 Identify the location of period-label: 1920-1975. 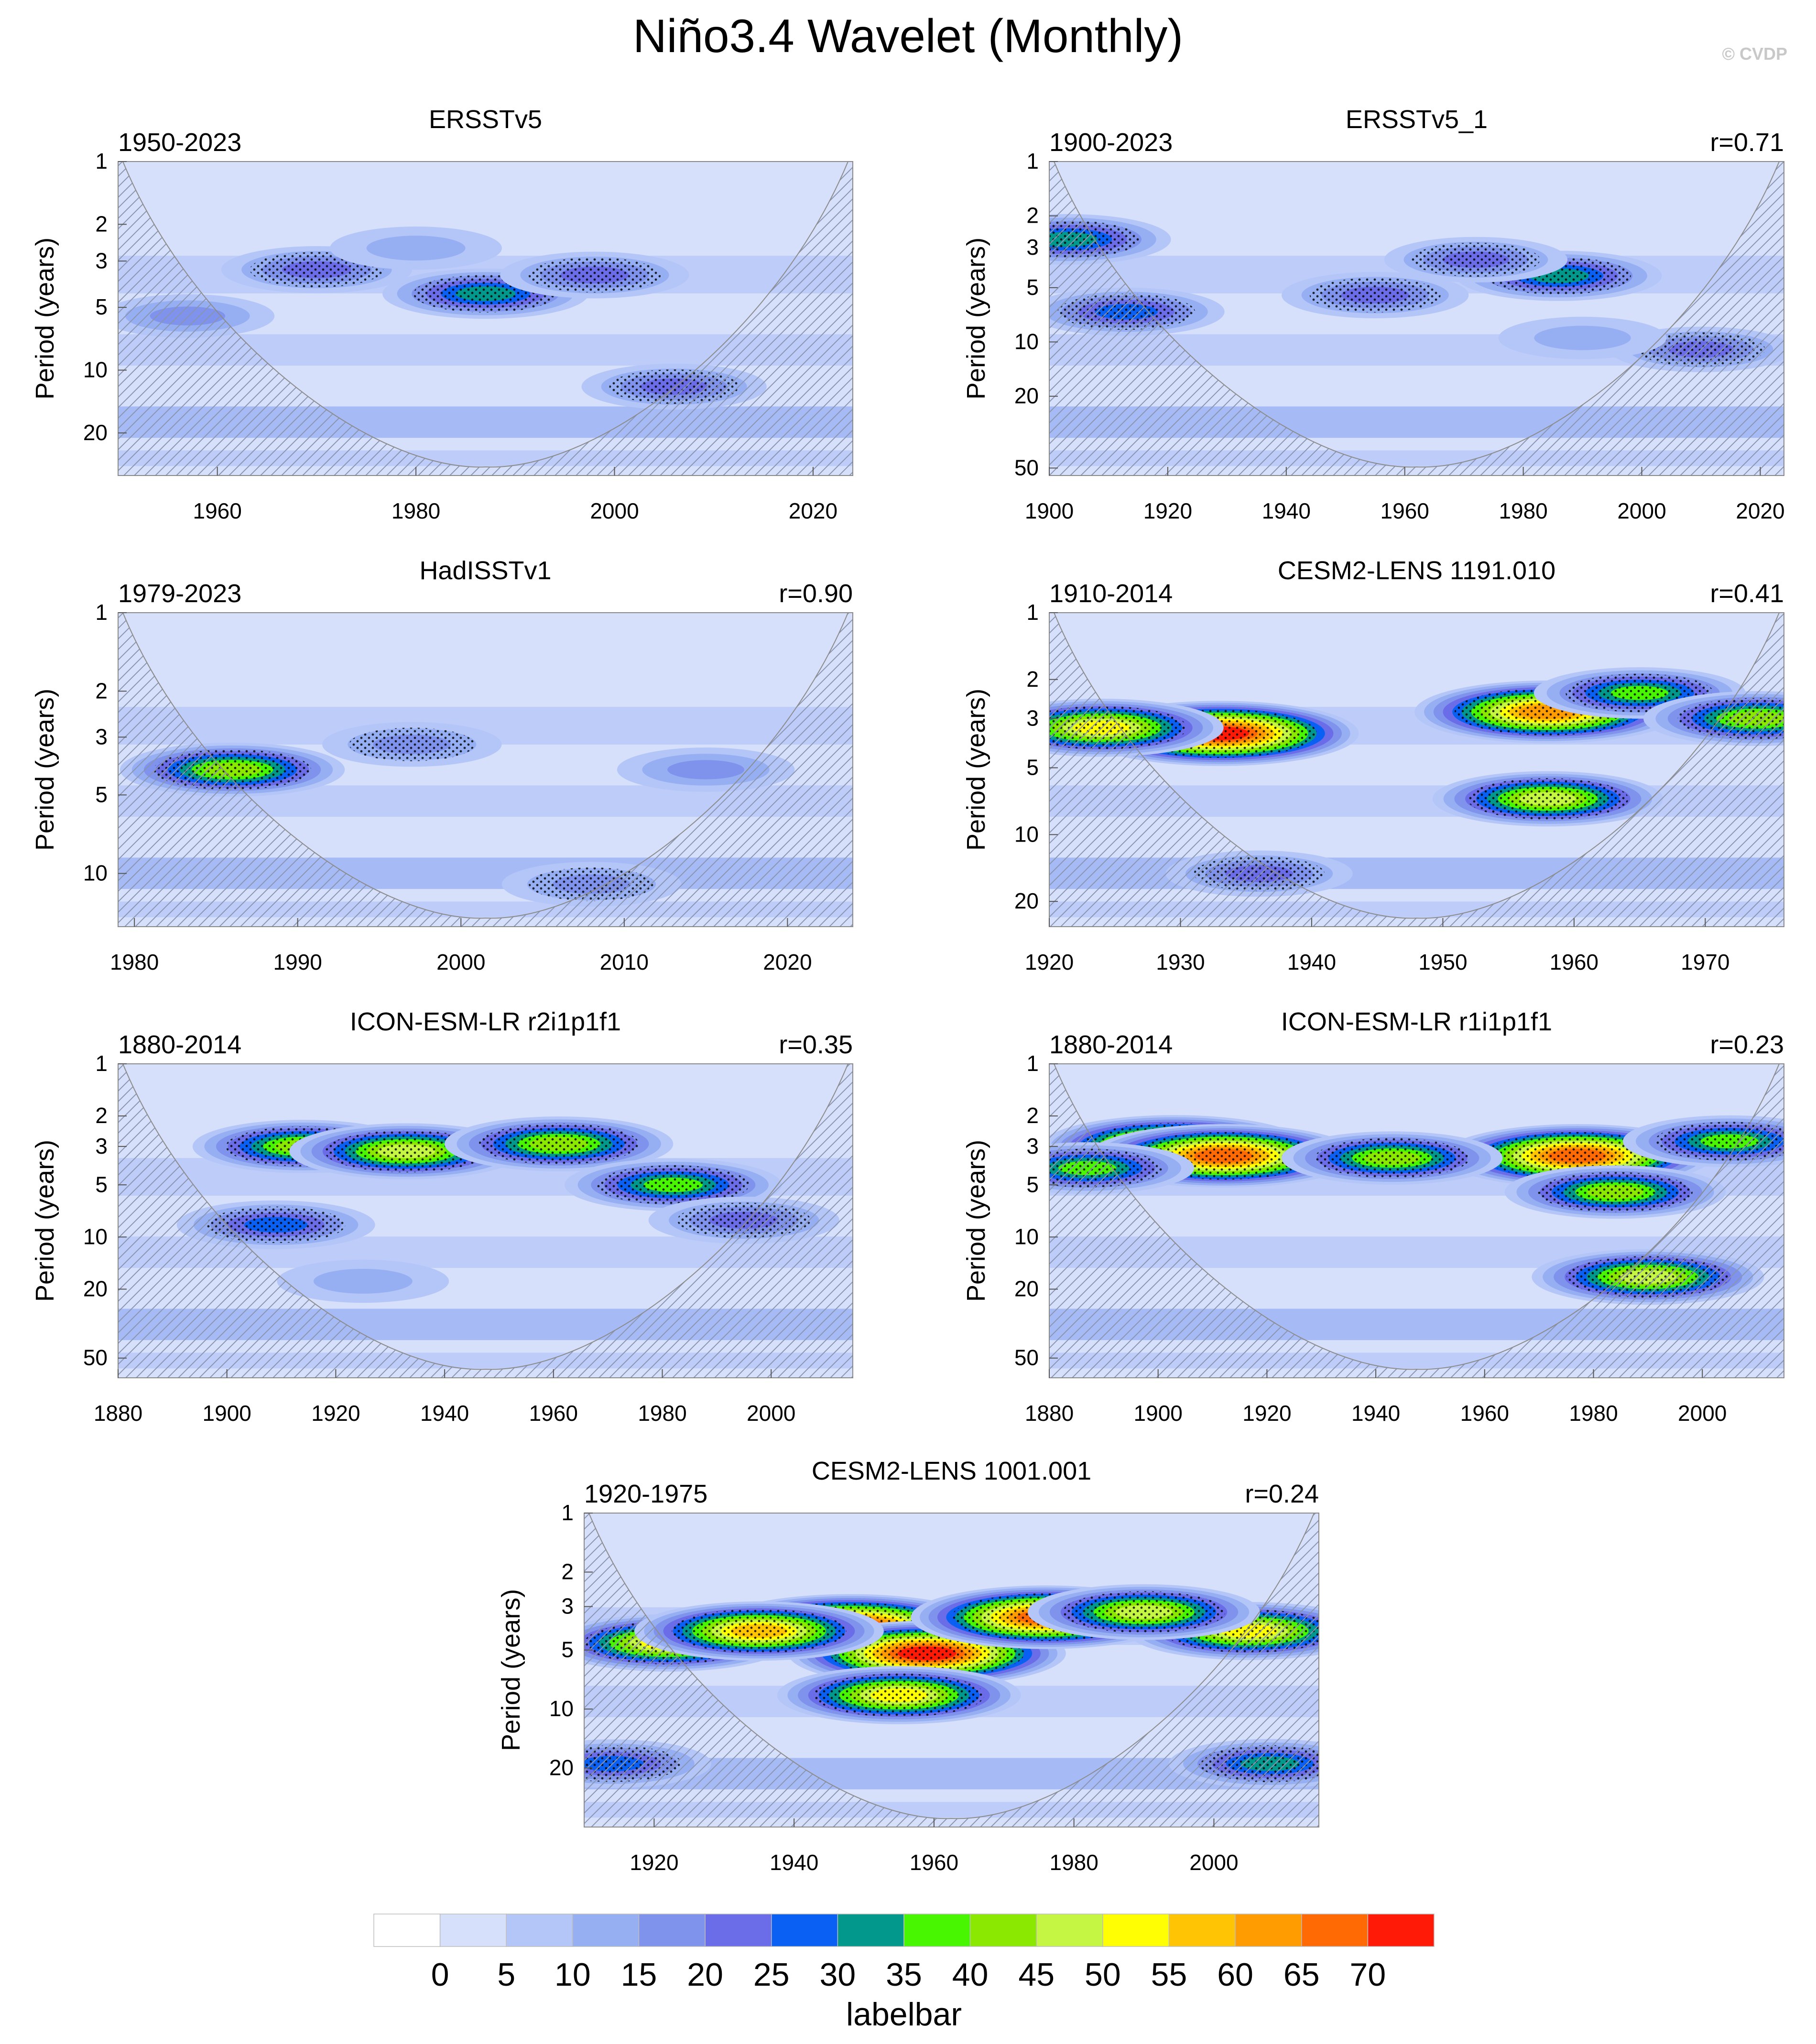
(645, 1494).